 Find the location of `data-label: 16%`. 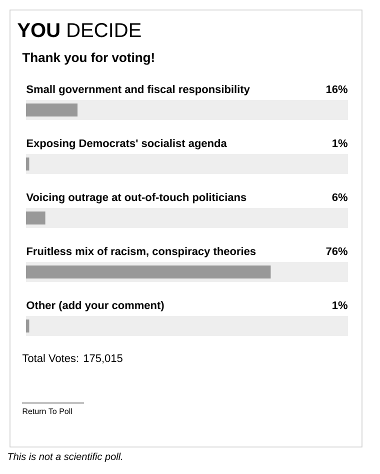

data-label: 16% is located at coordinates (337, 89).